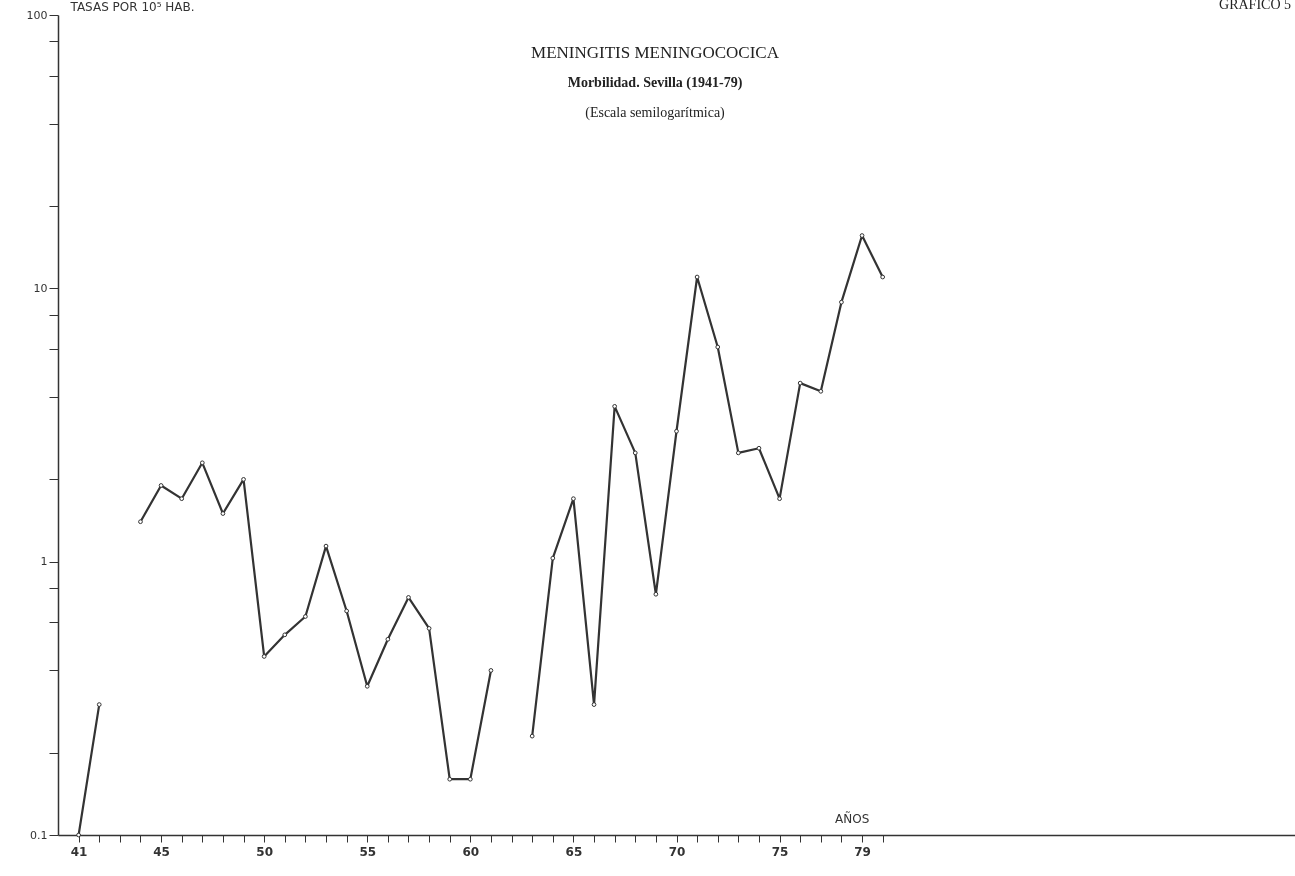 The width and height of the screenshot is (1295, 876). Describe the element at coordinates (852, 818) in the screenshot. I see `x-axis-title: AÑOS` at that location.